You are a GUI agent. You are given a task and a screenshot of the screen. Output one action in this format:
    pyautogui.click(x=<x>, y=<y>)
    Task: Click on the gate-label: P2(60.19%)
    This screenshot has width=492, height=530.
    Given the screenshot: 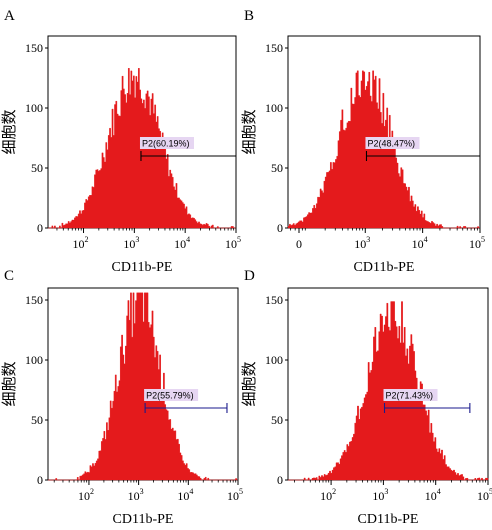 What is the action you would take?
    pyautogui.click(x=166, y=144)
    